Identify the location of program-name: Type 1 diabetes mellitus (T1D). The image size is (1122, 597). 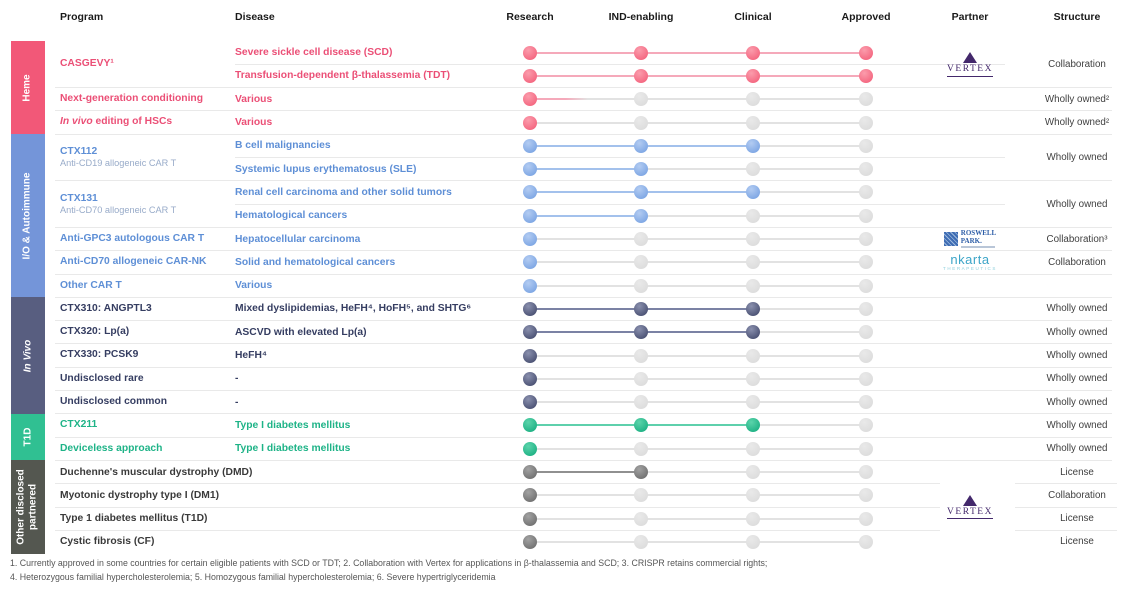
(134, 519).